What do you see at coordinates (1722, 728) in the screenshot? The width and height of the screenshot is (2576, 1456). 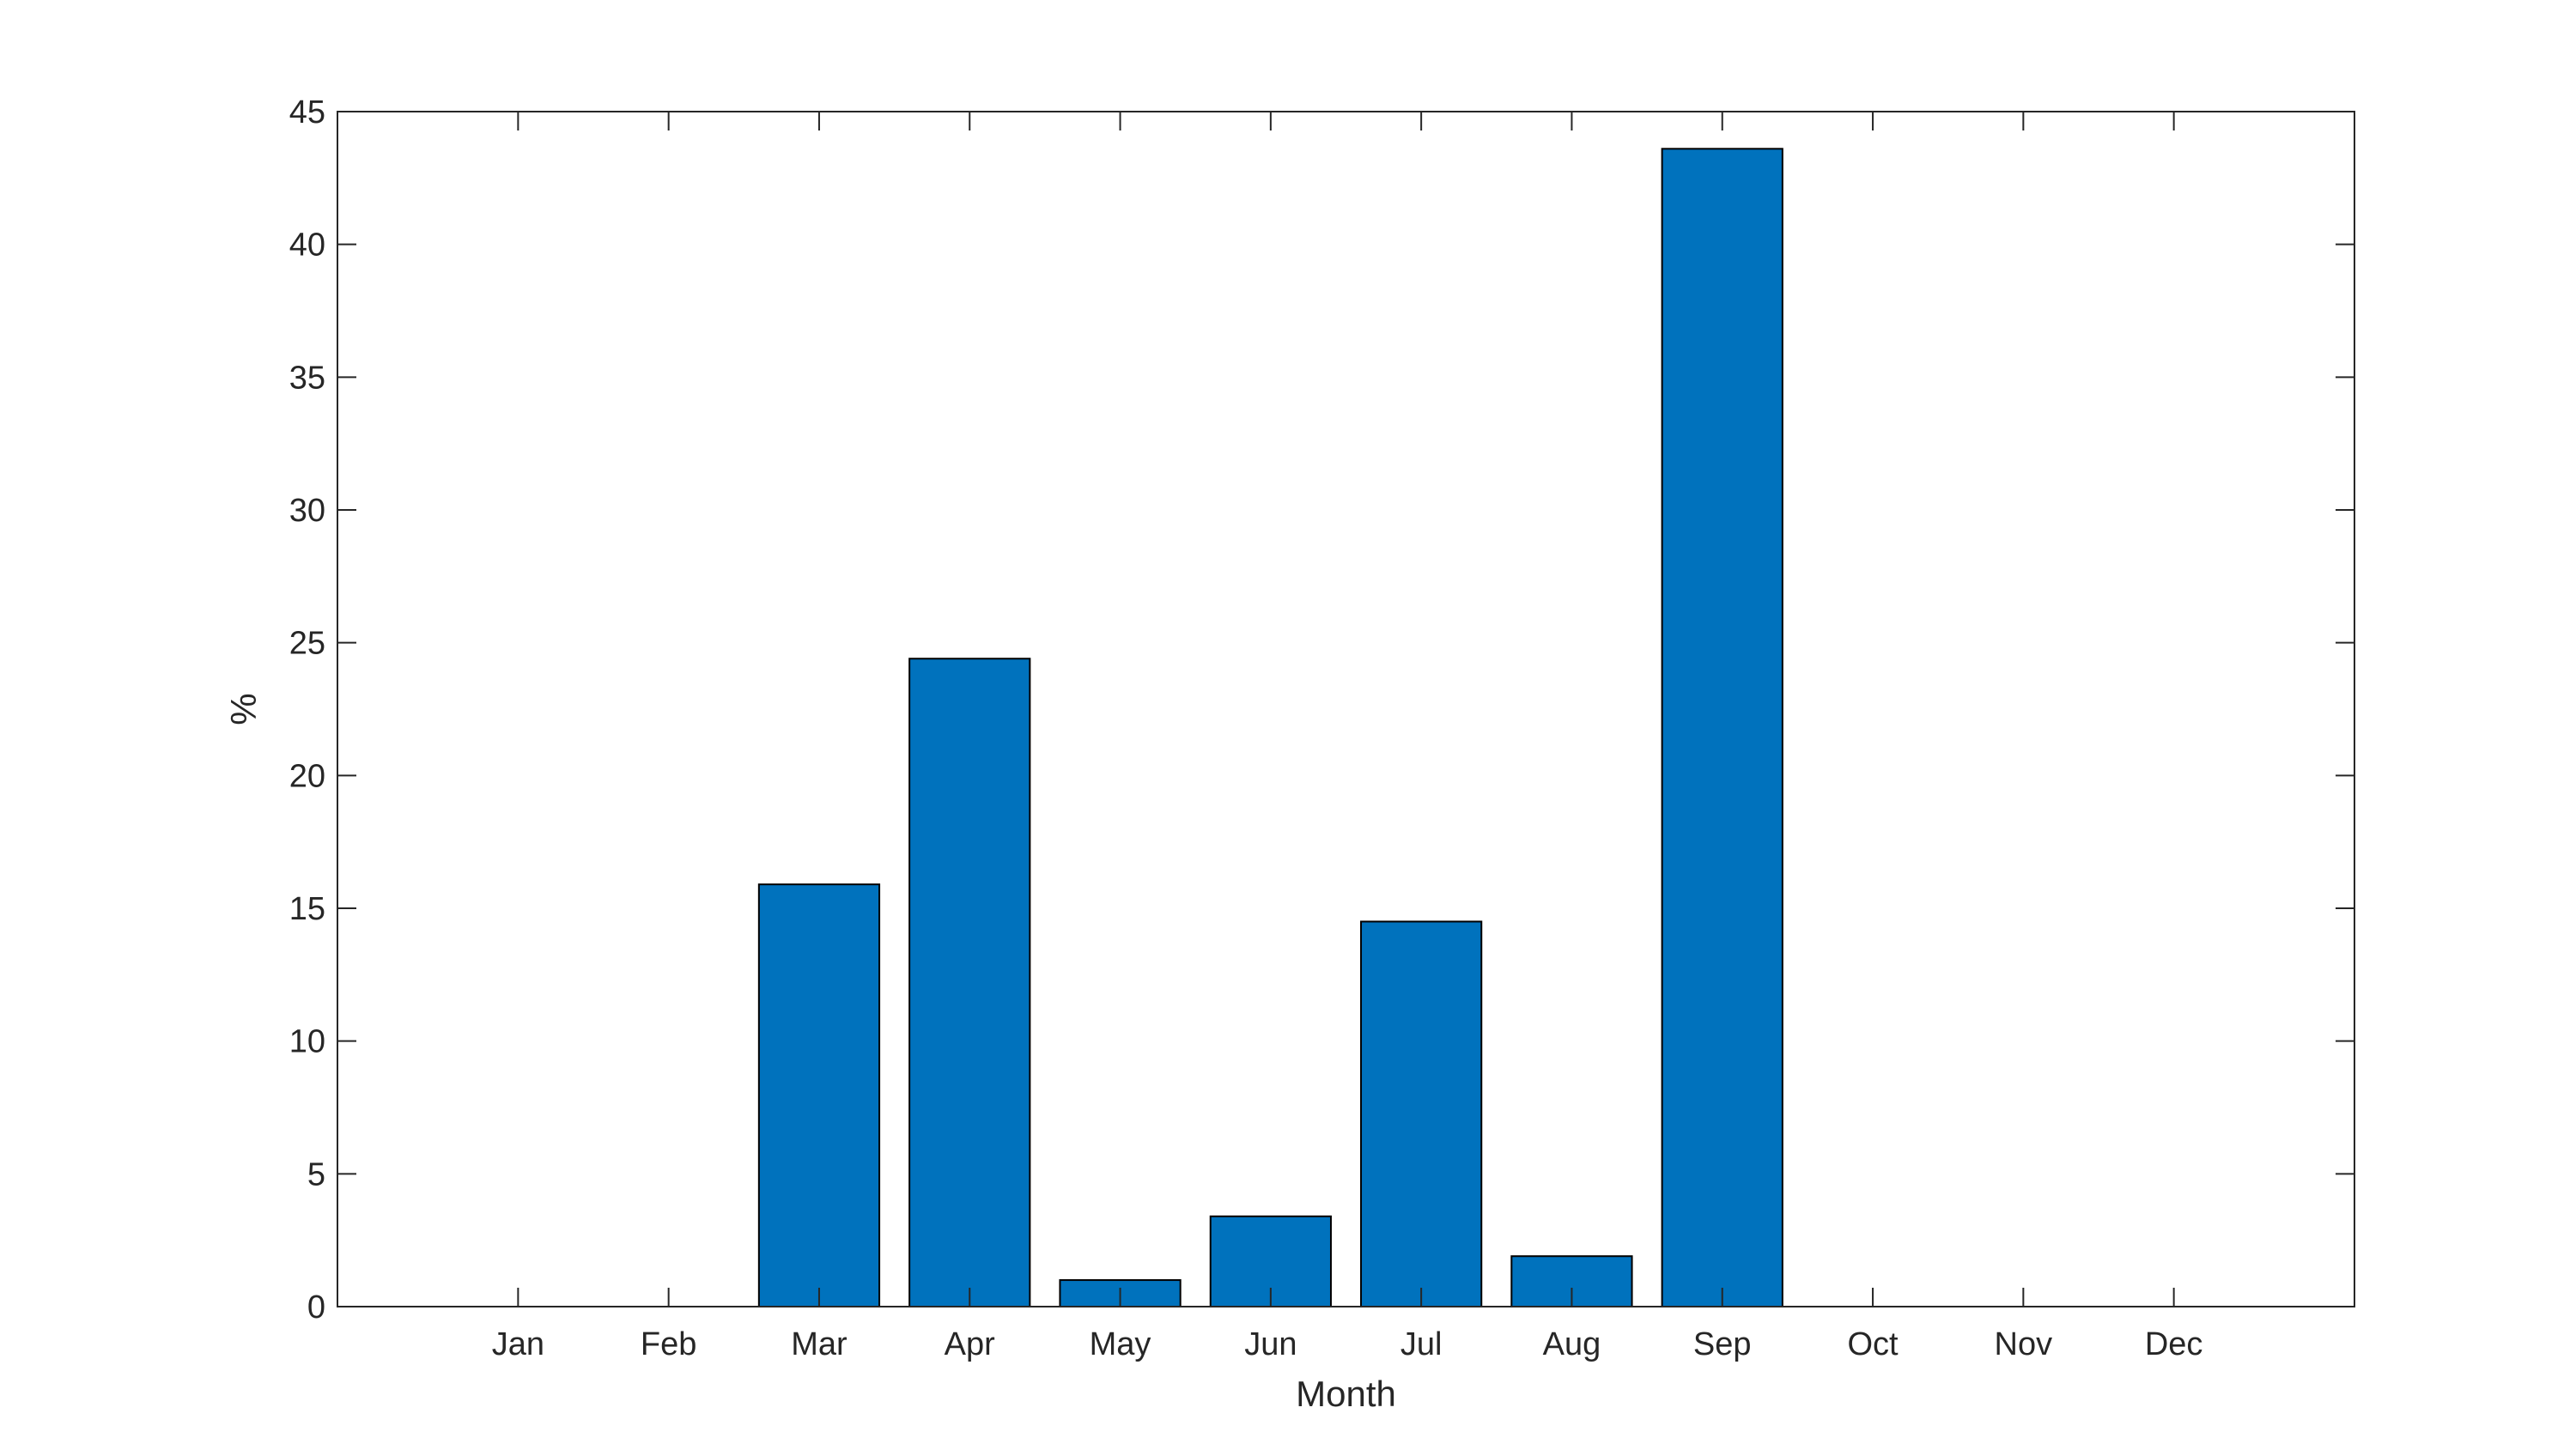 I see `bar-sep` at bounding box center [1722, 728].